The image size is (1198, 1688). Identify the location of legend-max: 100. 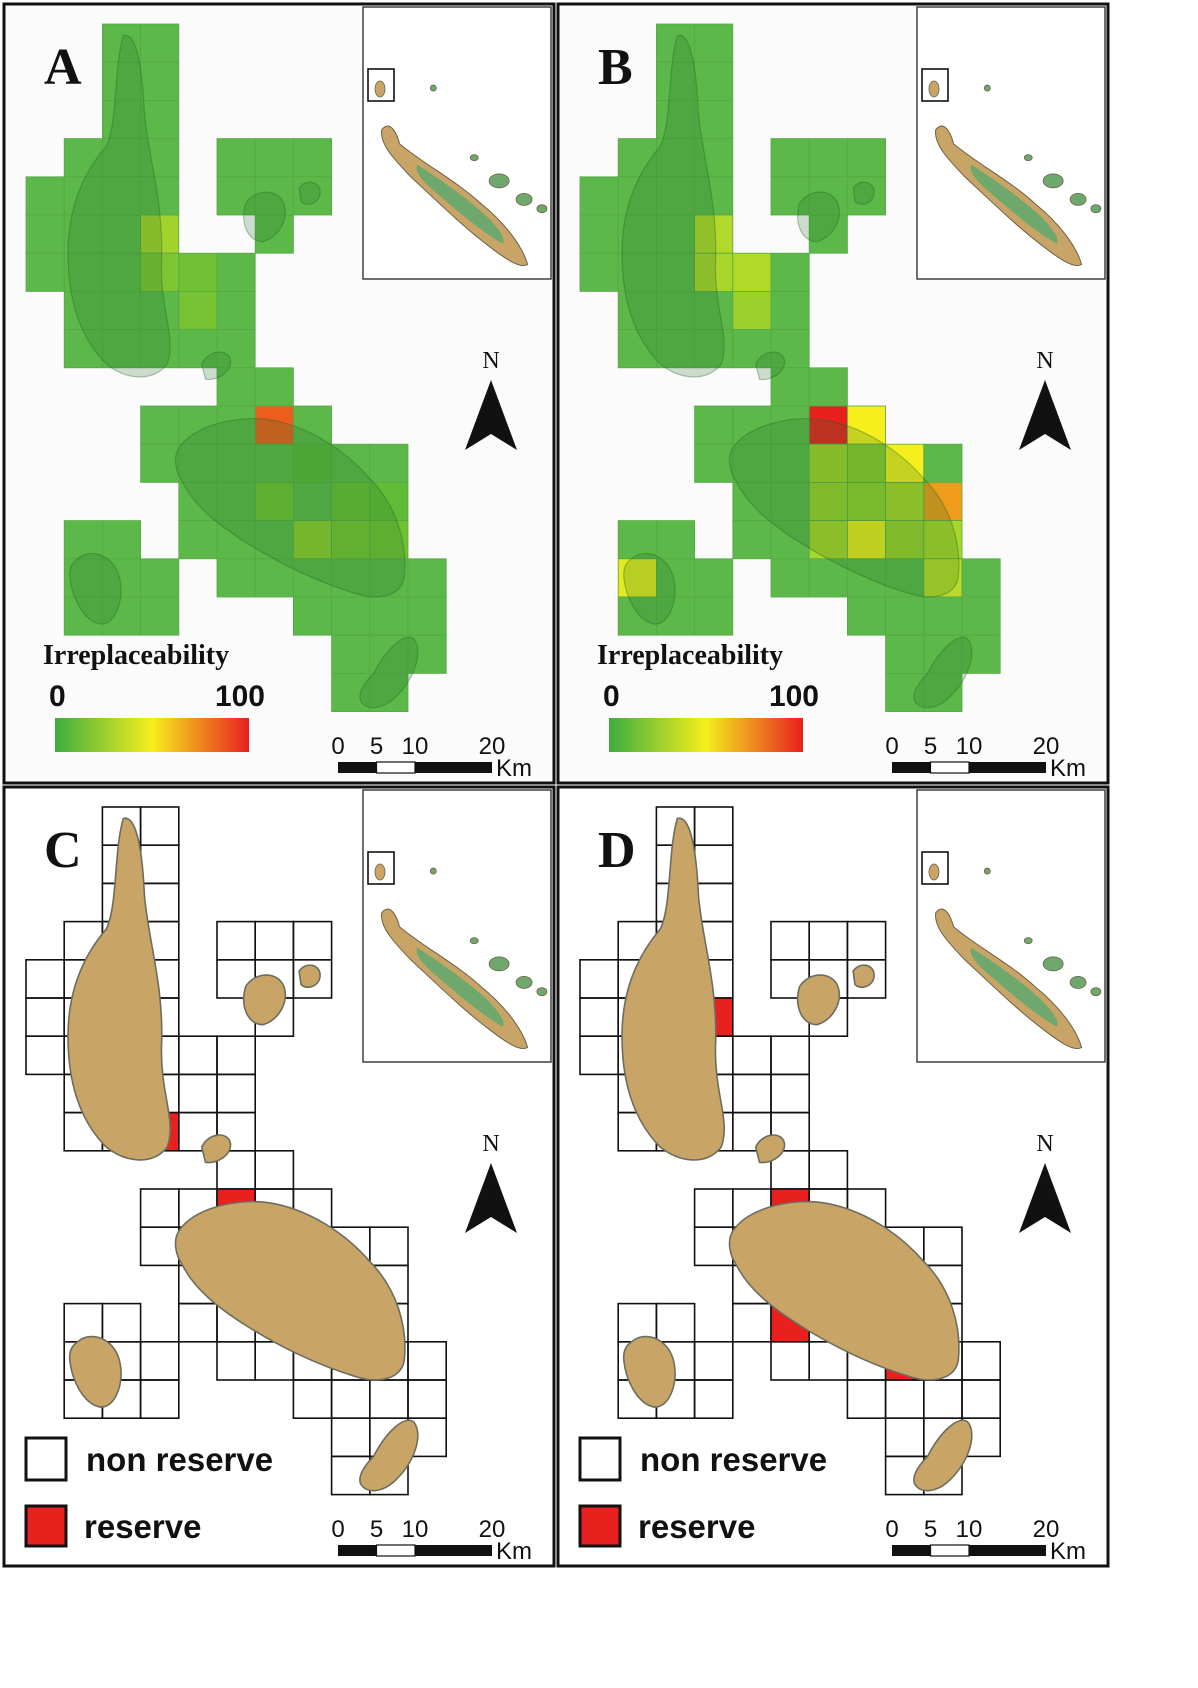
(240, 696).